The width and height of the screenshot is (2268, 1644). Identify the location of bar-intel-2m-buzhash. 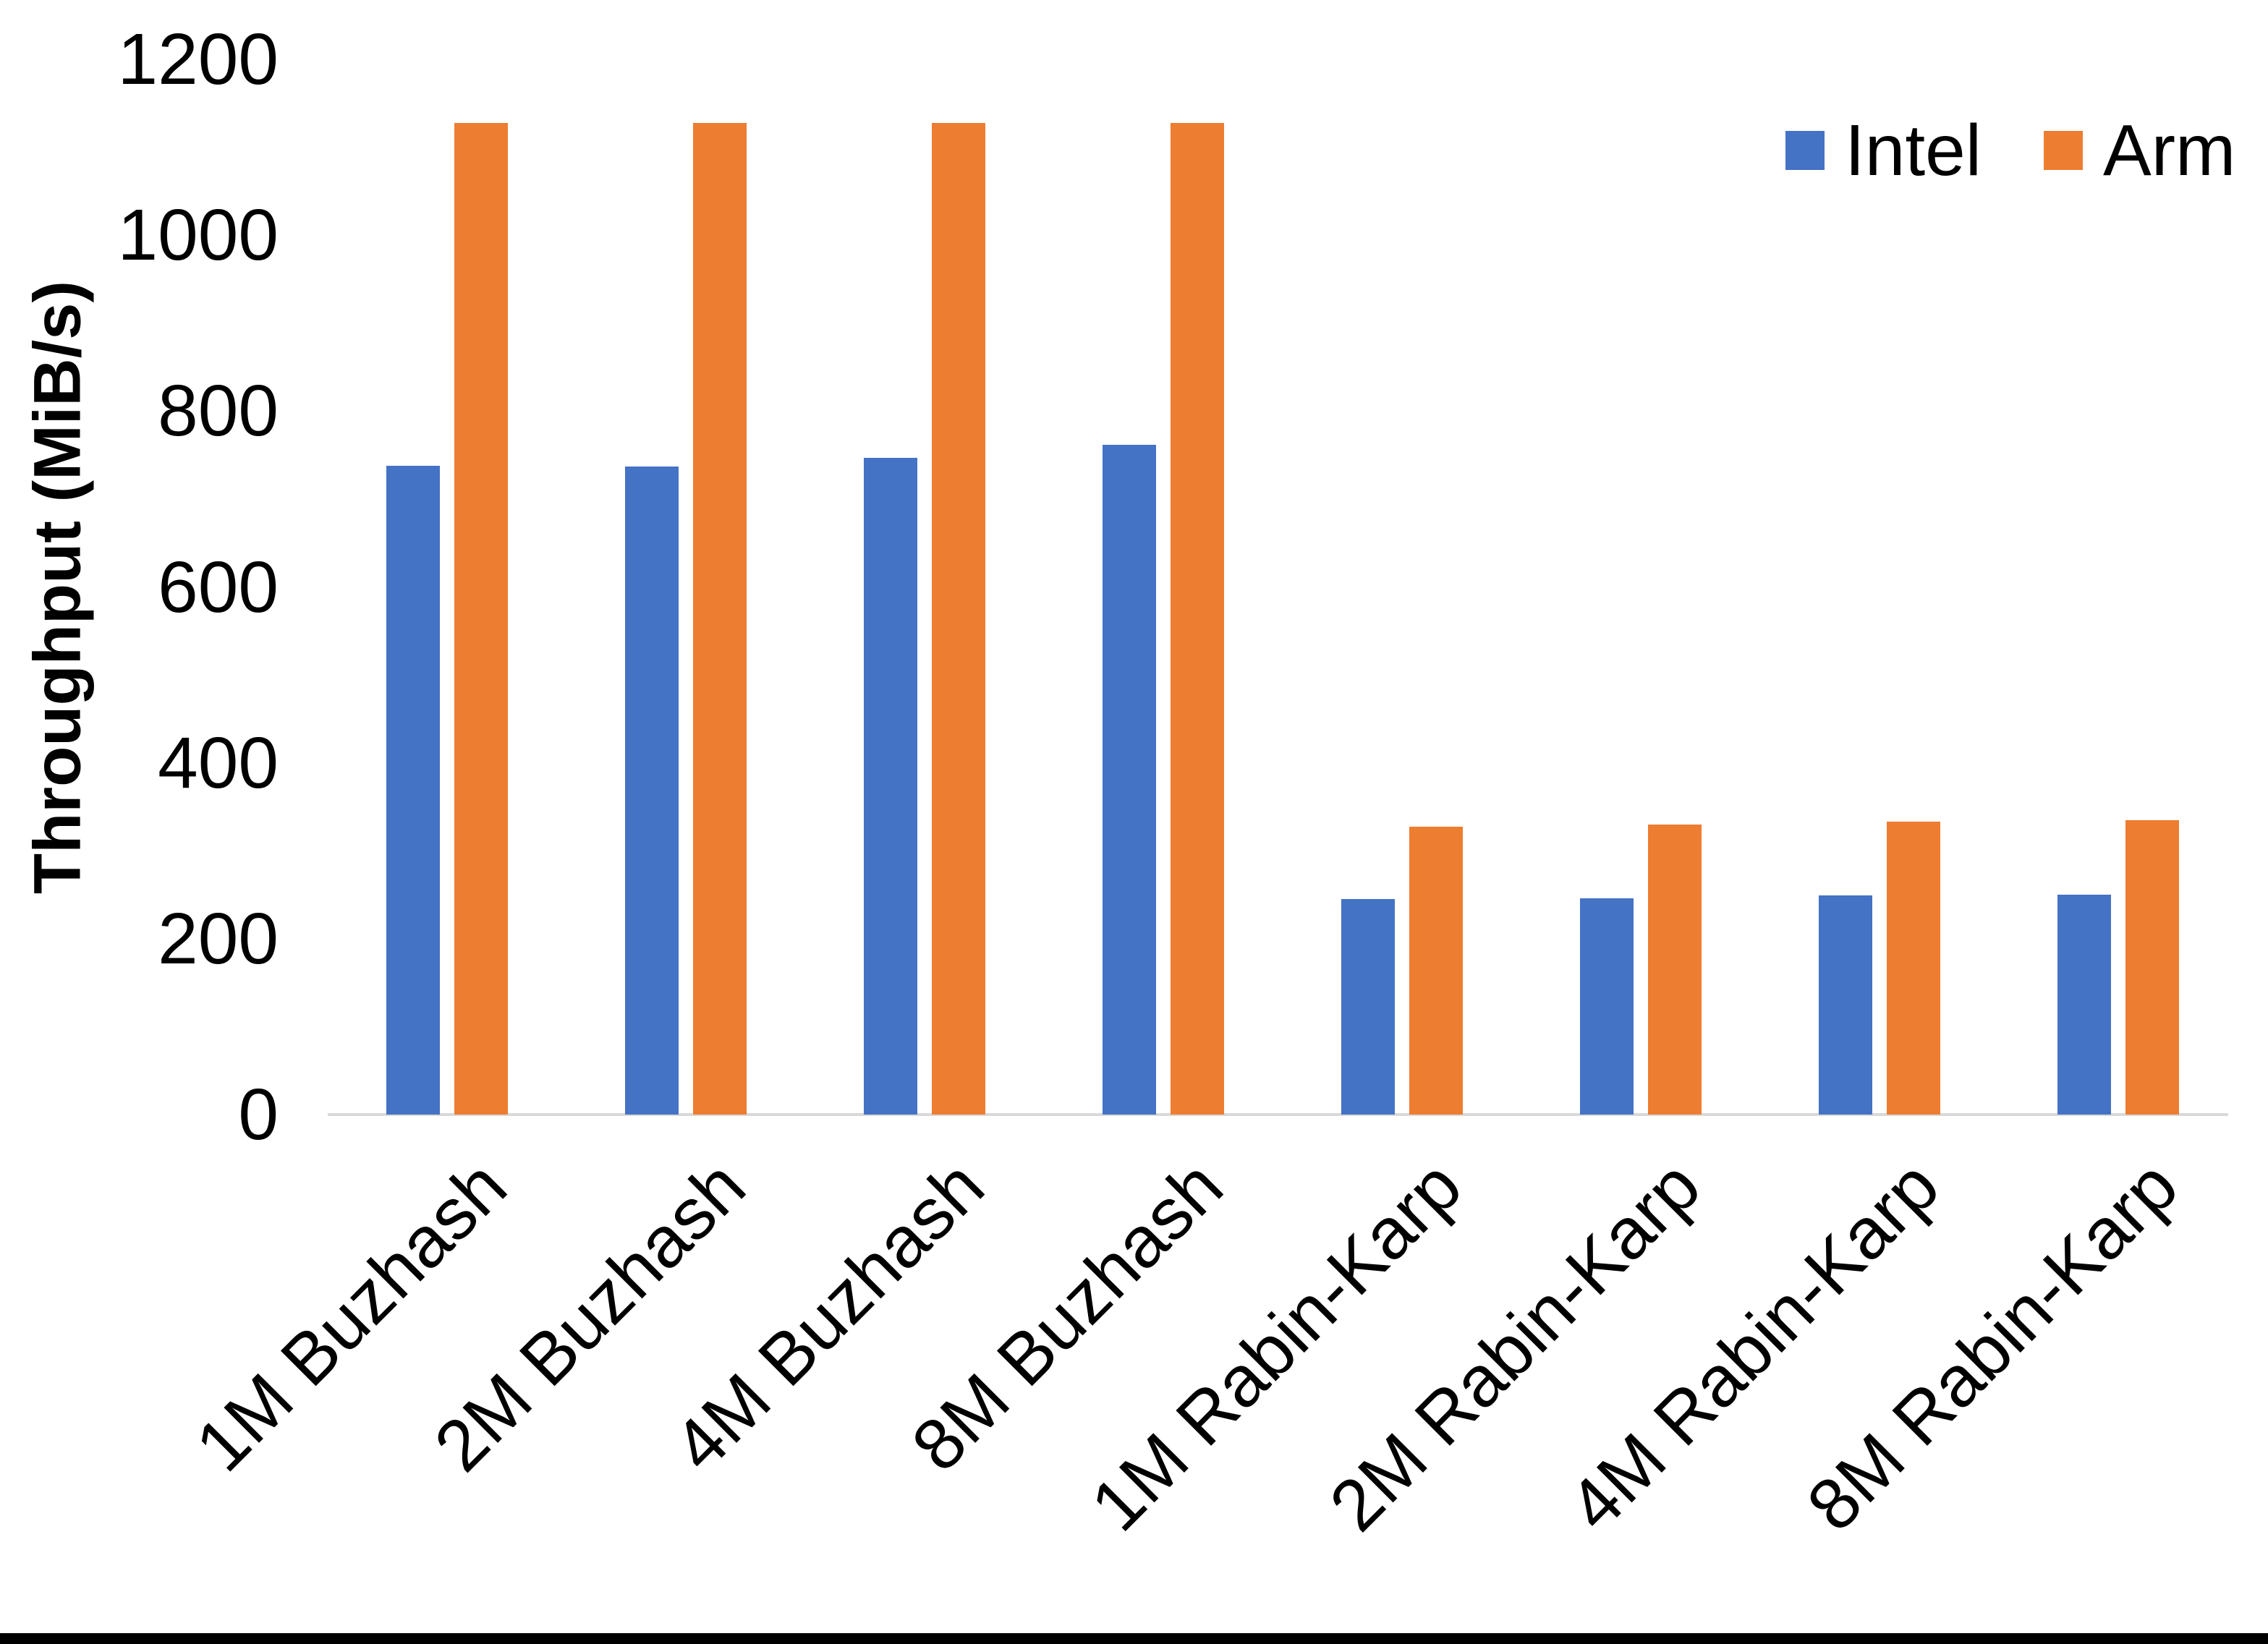
(652, 791).